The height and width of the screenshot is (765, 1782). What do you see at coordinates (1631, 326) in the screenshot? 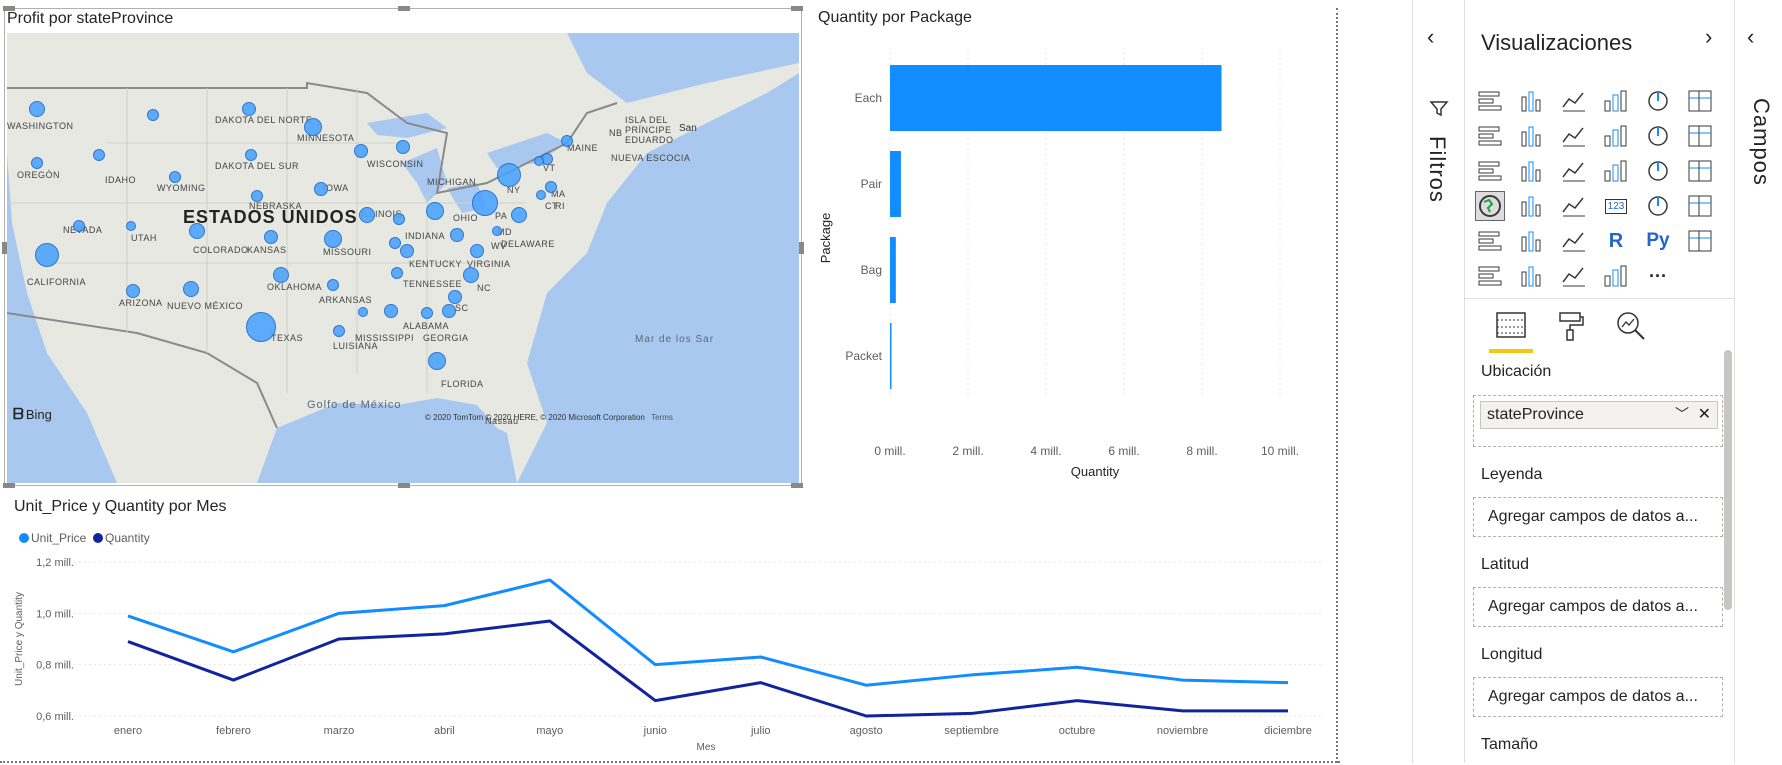
I see `analytics-magnifier-icon` at bounding box center [1631, 326].